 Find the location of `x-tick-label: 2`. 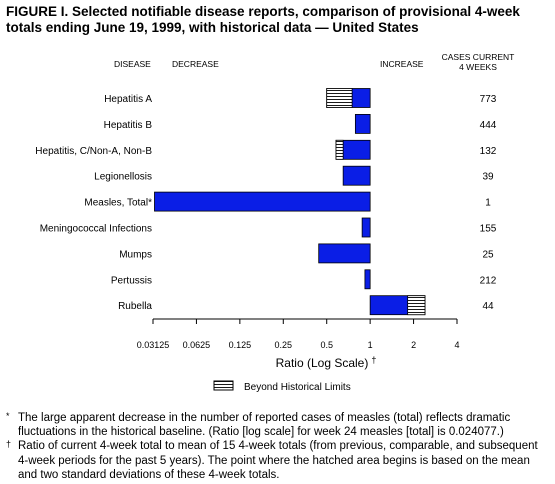

x-tick-label: 2 is located at coordinates (413, 345).